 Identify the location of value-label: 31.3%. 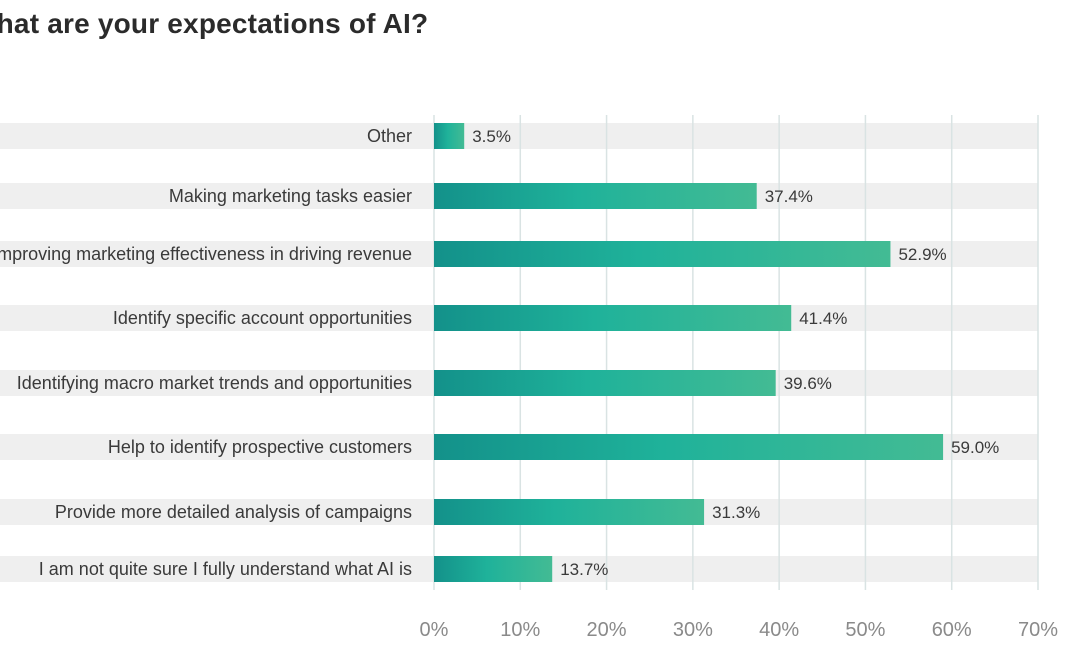
(736, 512).